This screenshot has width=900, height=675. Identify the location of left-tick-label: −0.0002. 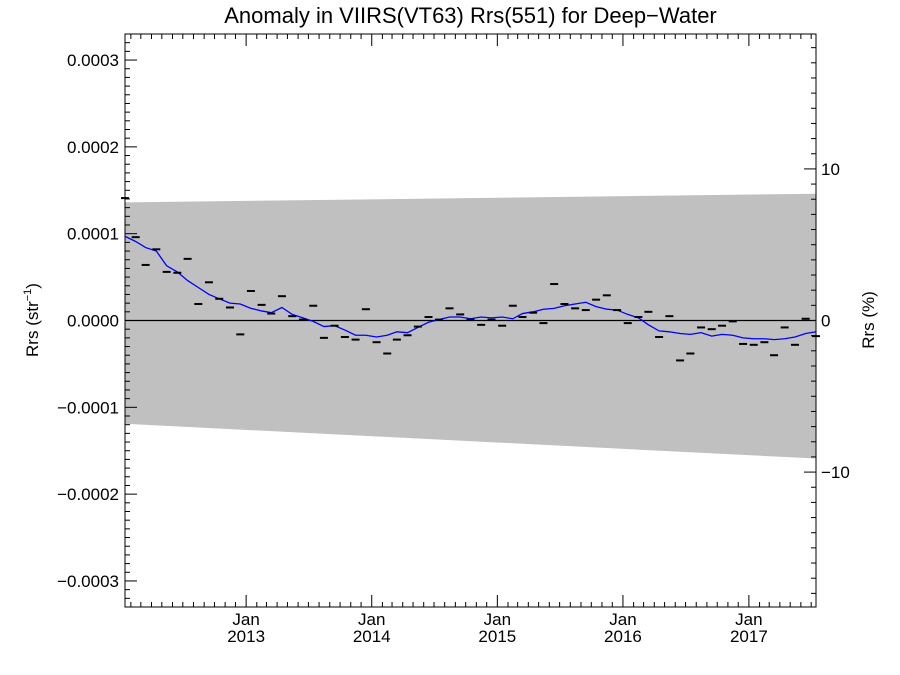
(88, 494).